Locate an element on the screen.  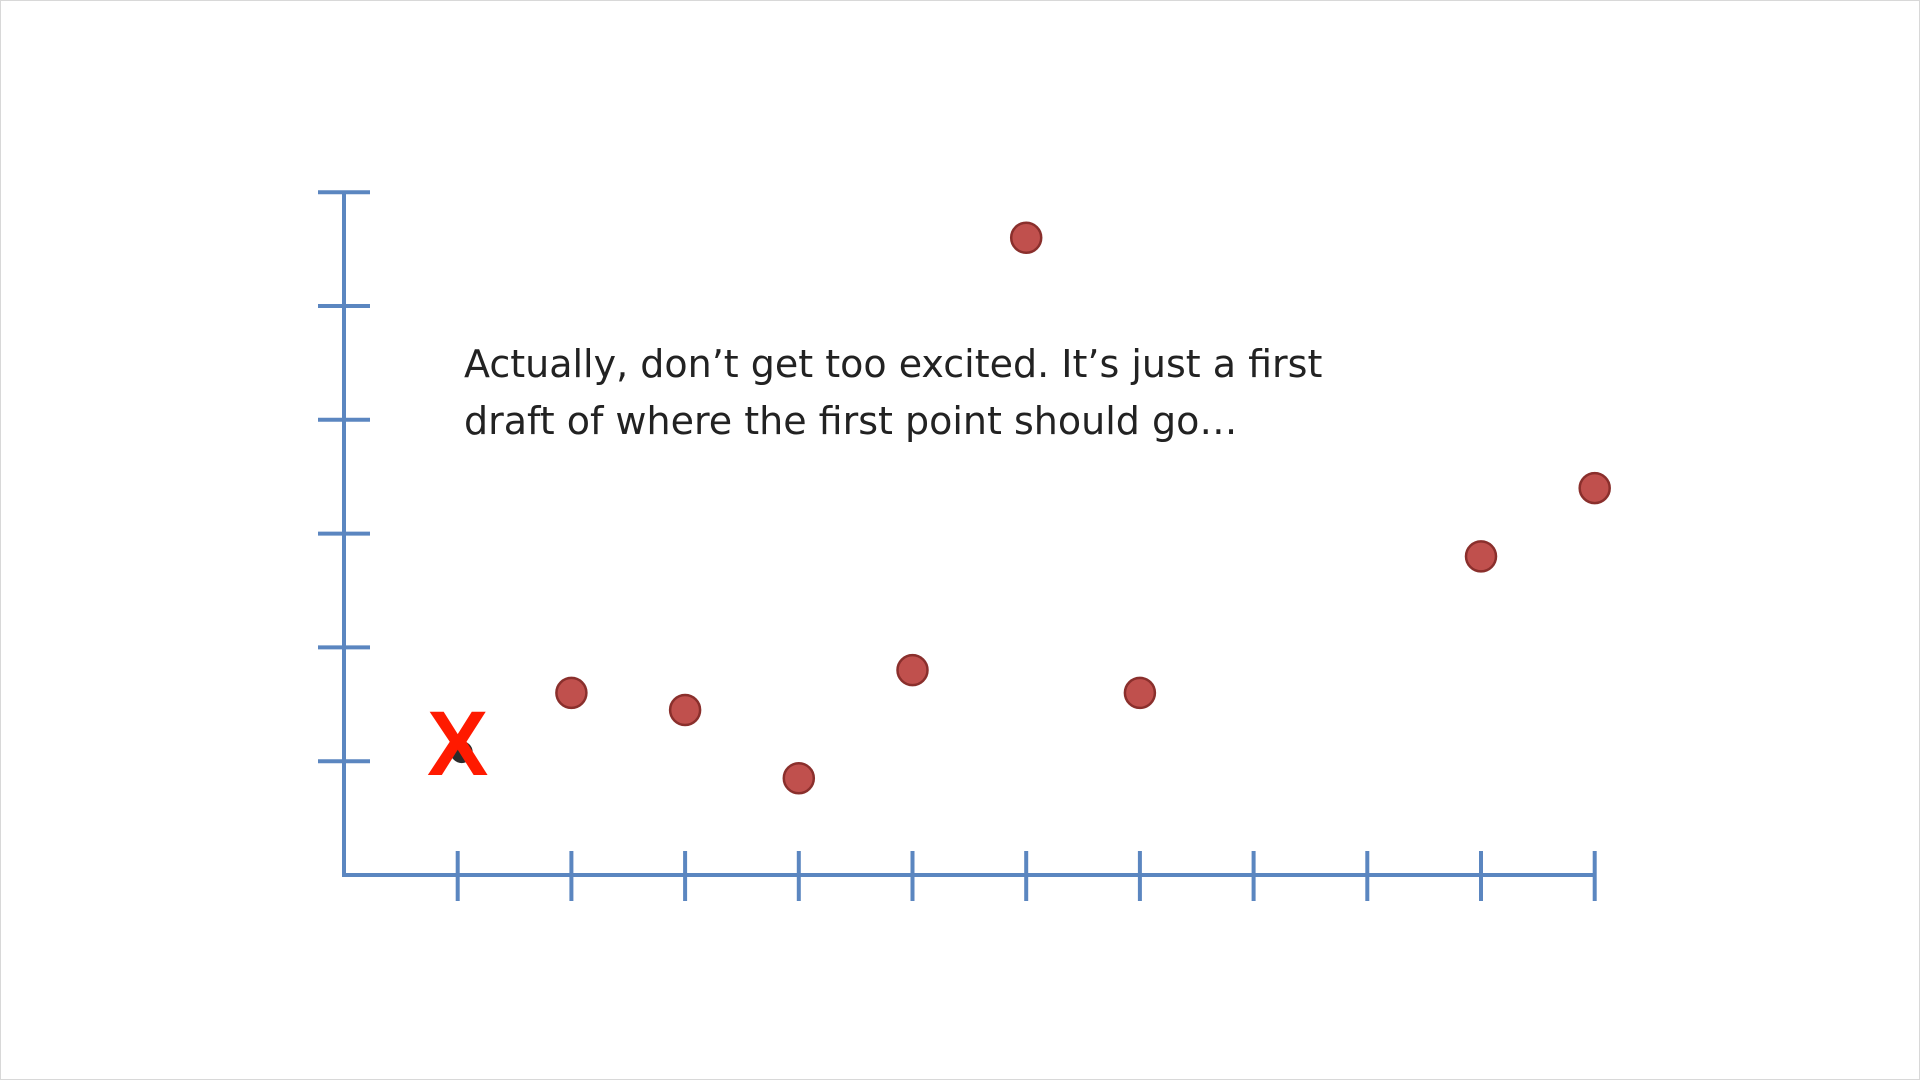
first-point-marker: X is located at coordinates (457, 744).